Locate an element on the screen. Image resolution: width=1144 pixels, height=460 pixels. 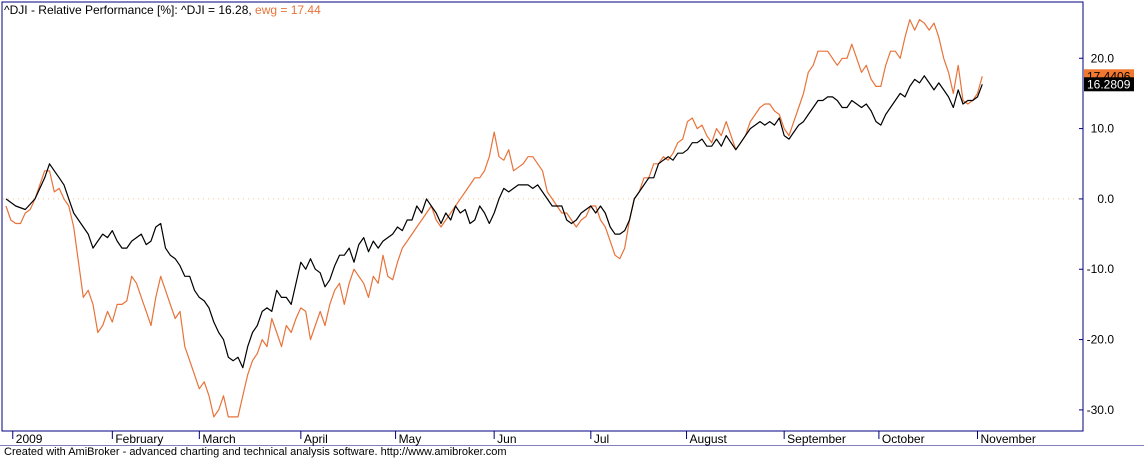
x-tick-label: Jun is located at coordinates (506, 439).